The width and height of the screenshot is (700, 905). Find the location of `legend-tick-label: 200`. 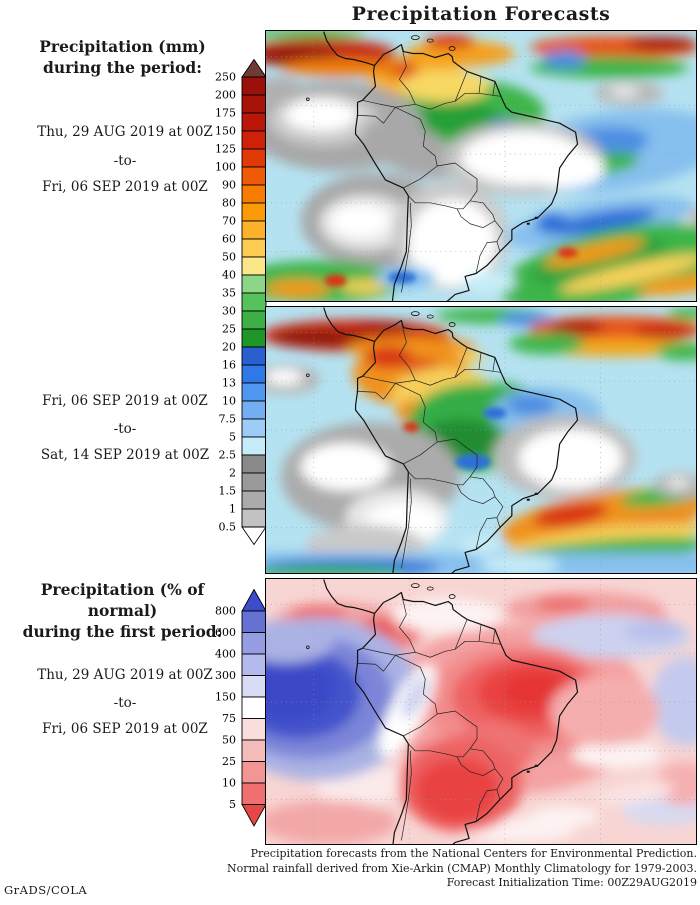

legend-tick-label: 200 is located at coordinates (225, 95).